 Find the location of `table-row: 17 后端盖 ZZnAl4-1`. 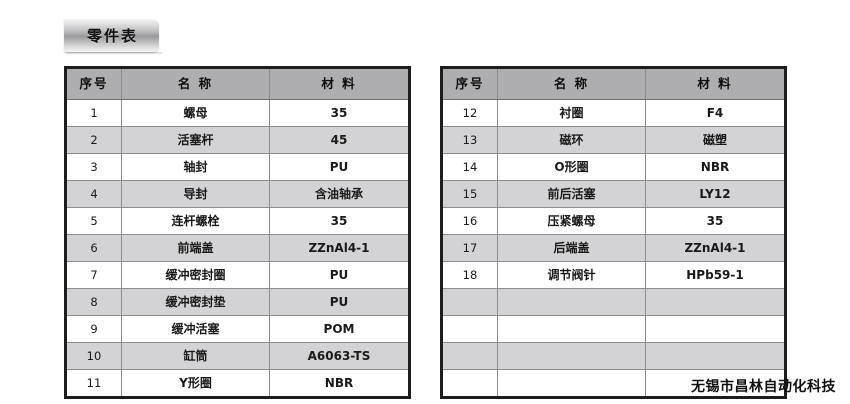

table-row: 17 后端盖 ZZnAl4-1 is located at coordinates (613, 248).